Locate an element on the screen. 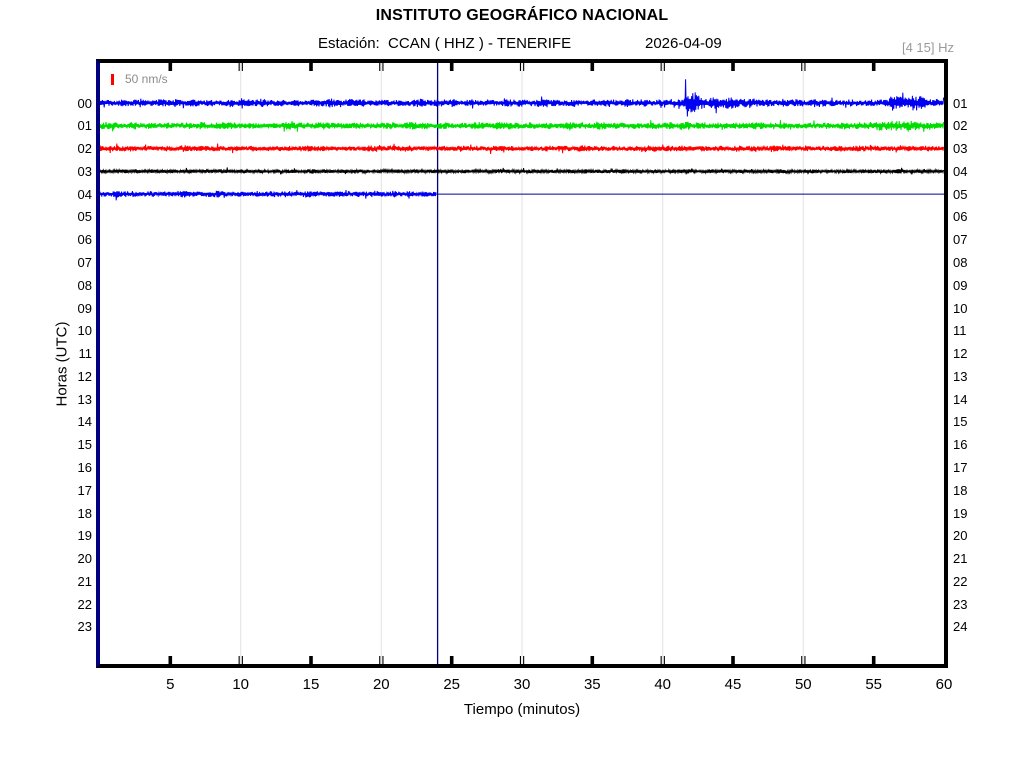  x-tick-label-55: 55 is located at coordinates (874, 684).